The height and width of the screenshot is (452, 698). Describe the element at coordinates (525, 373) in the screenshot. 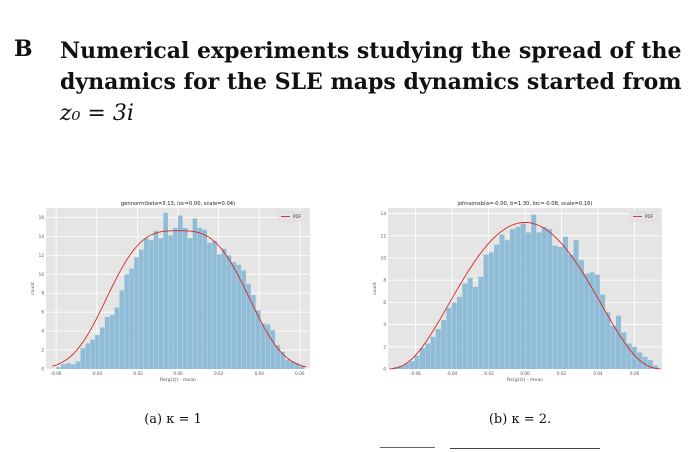

I see `x-tick-label: 0.00` at that location.